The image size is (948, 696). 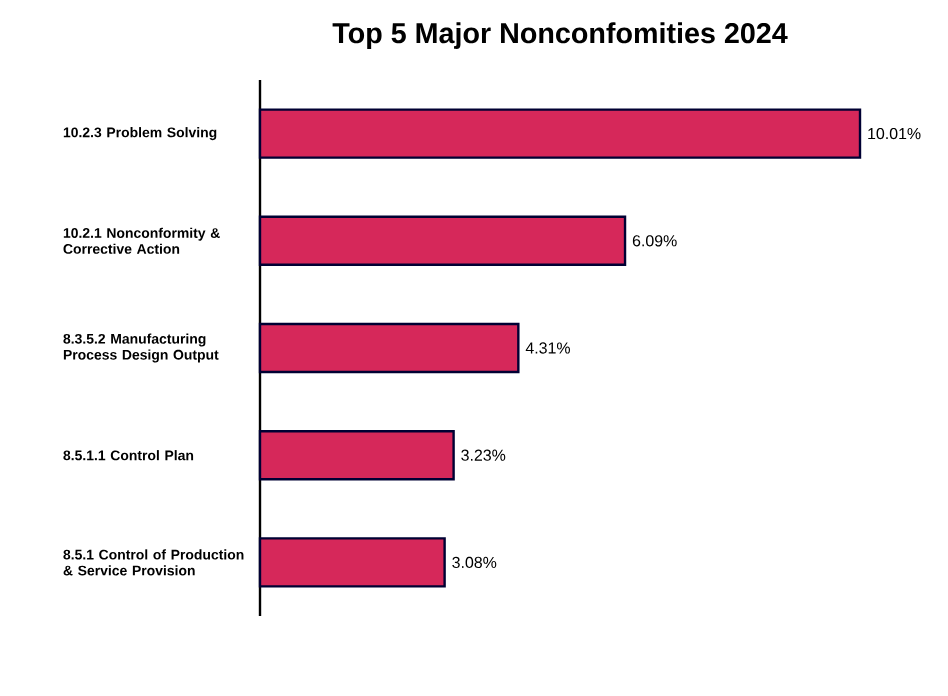 What do you see at coordinates (560, 36) in the screenshot?
I see `chart-title: Top 5 Major Nonconfomities 2024` at bounding box center [560, 36].